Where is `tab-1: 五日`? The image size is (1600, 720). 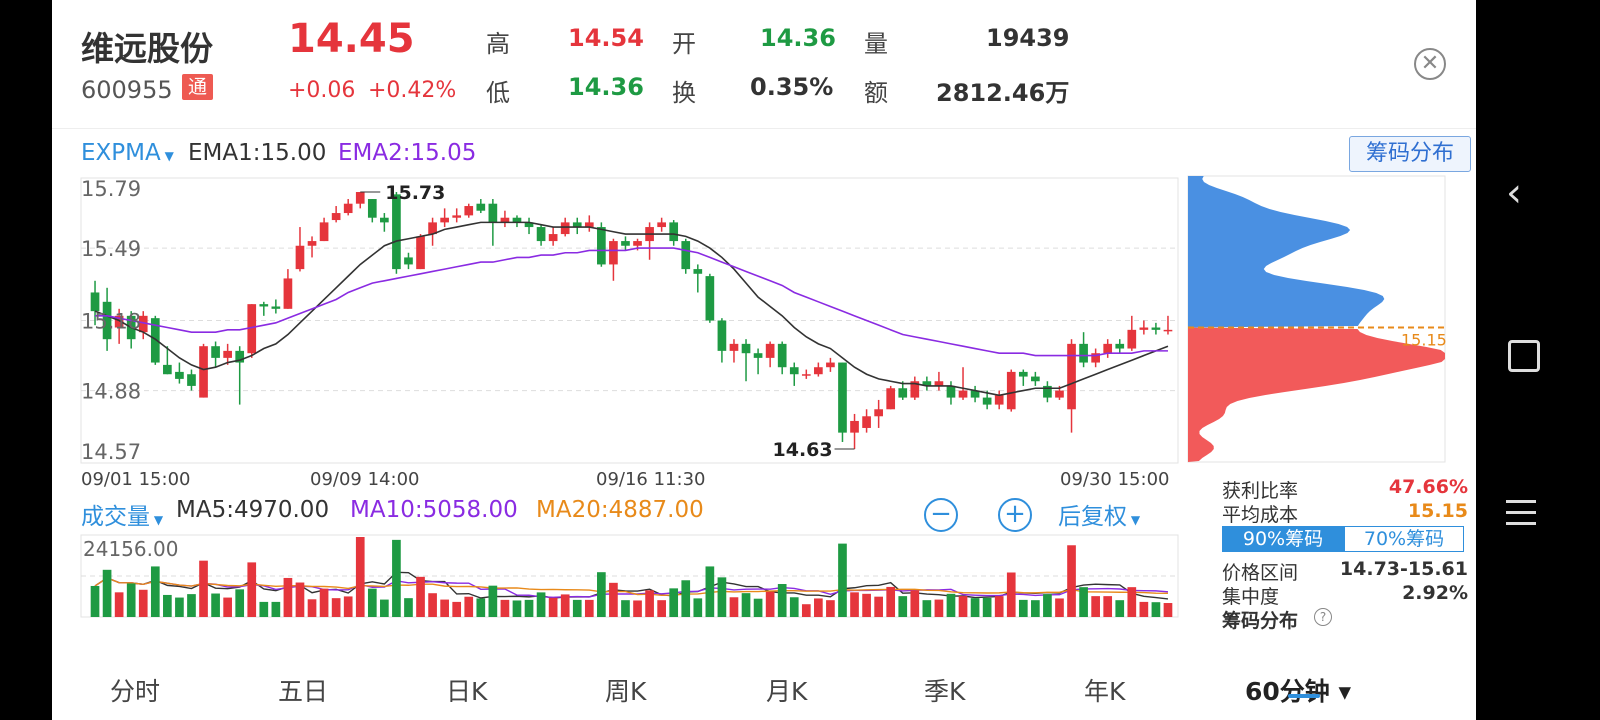
tab-1: 五日 is located at coordinates (303, 691).